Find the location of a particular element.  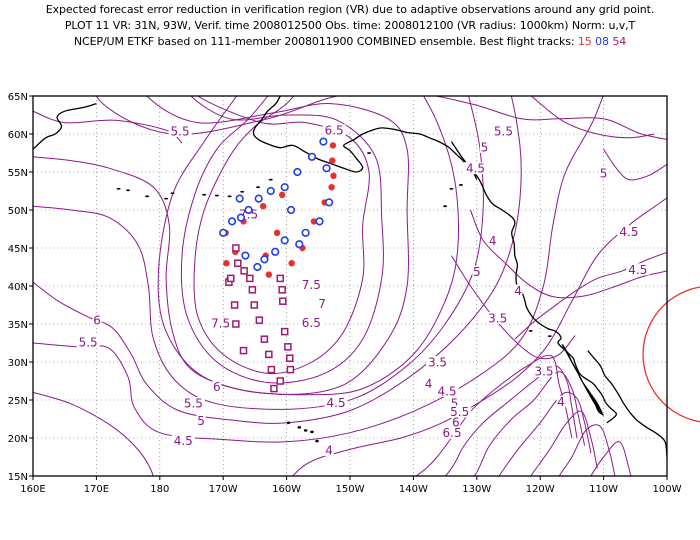

x-tick-label: 160E is located at coordinates (32, 489).